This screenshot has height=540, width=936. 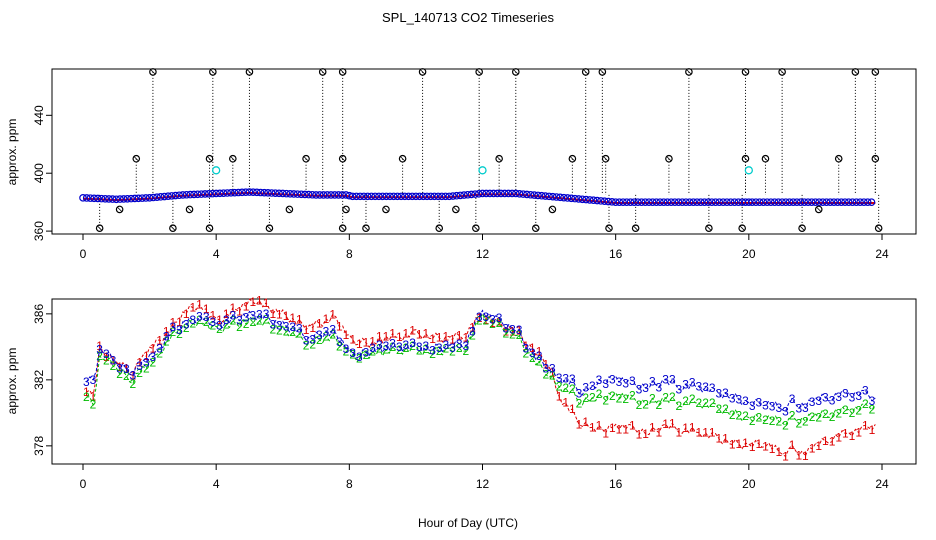 What do you see at coordinates (39, 314) in the screenshot?
I see `y-tick-label: 386` at bounding box center [39, 314].